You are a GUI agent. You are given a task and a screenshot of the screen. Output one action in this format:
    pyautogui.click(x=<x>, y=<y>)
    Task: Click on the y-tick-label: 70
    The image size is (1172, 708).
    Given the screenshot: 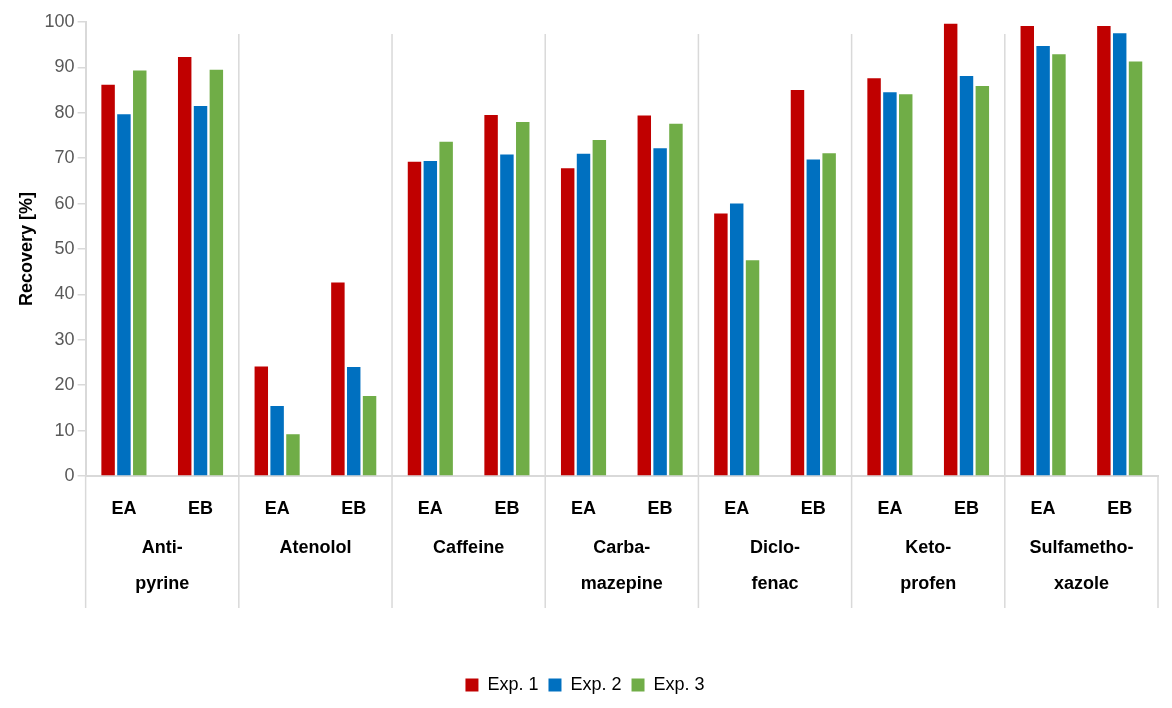 What is the action you would take?
    pyautogui.click(x=64, y=157)
    